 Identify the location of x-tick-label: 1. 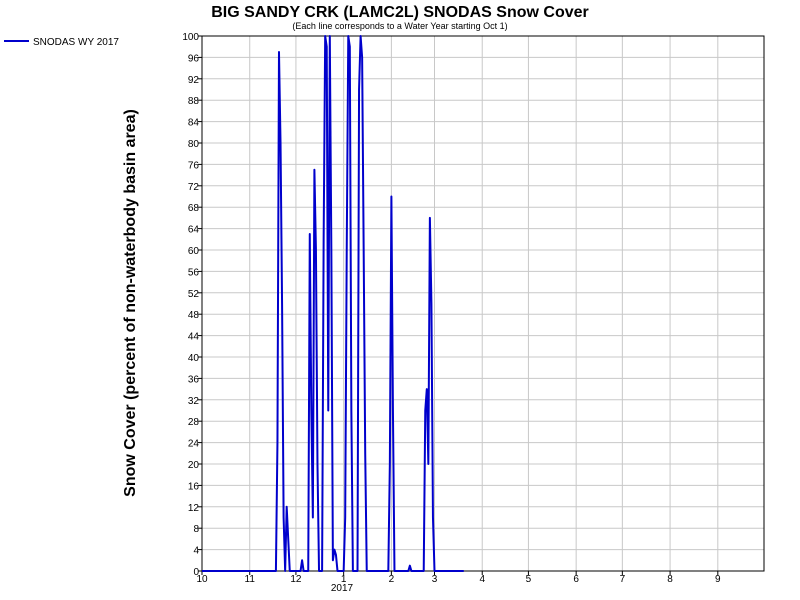
(344, 579).